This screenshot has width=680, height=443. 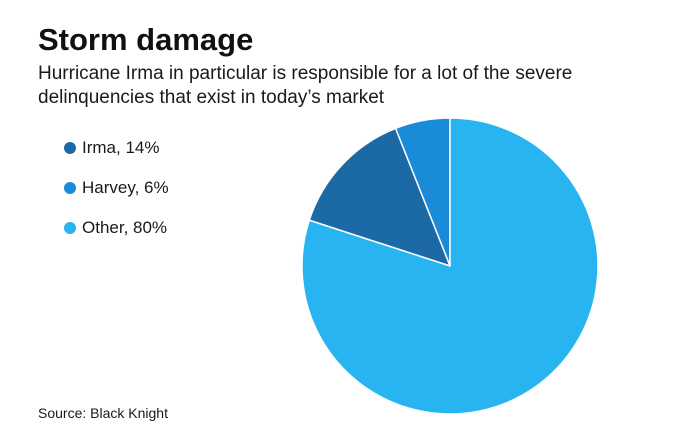 What do you see at coordinates (121, 147) in the screenshot?
I see `legend-label: Irma, 14%` at bounding box center [121, 147].